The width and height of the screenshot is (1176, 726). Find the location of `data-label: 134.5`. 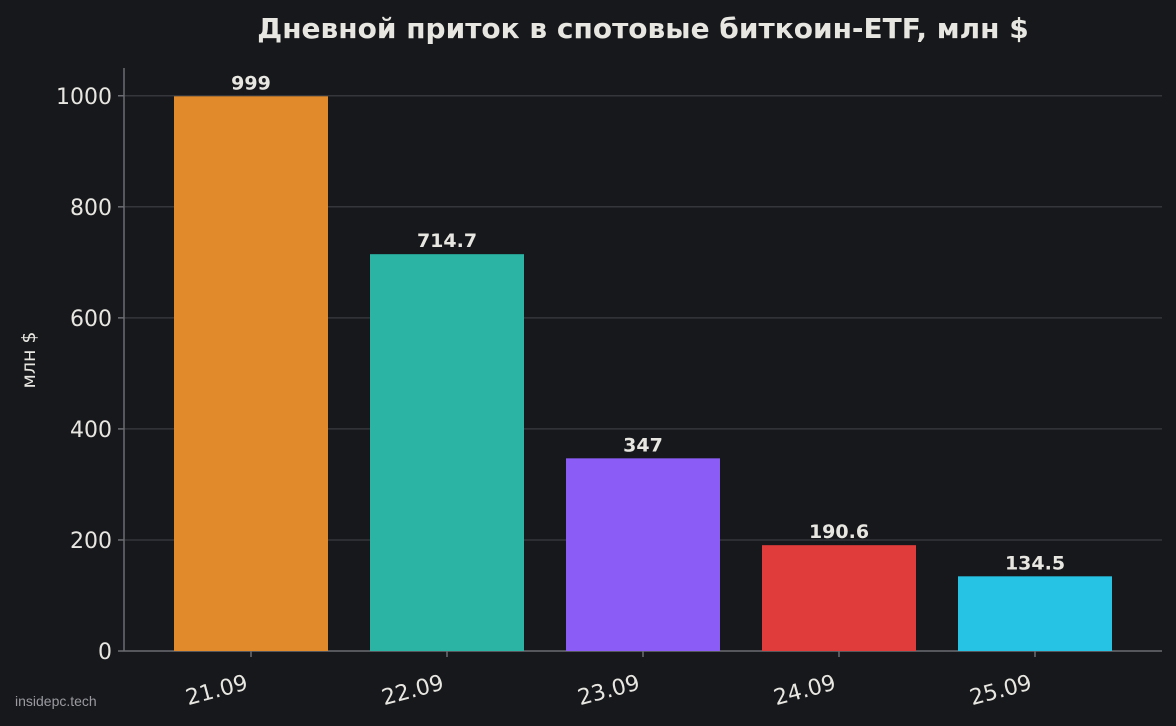

data-label: 134.5 is located at coordinates (1035, 563).